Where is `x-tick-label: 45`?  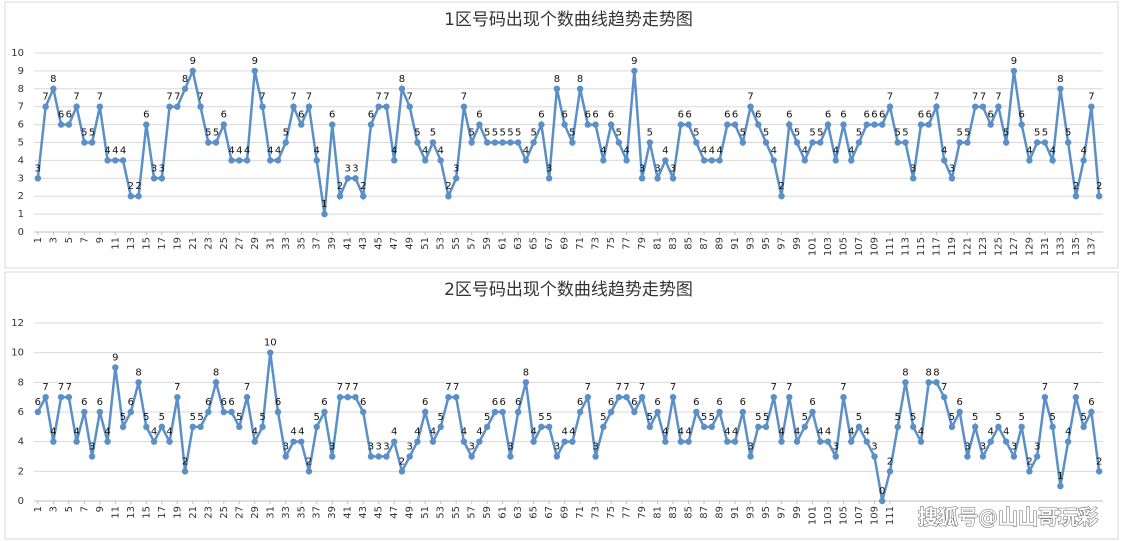
x-tick-label: 45 is located at coordinates (379, 512).